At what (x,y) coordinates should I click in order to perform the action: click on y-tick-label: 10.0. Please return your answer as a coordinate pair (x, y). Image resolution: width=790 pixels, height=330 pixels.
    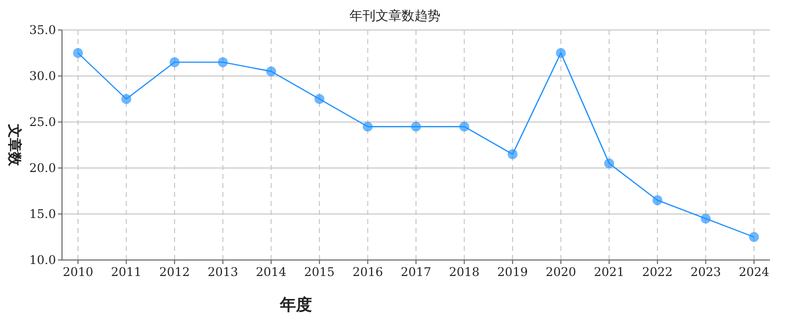
    Looking at the image, I should click on (42, 260).